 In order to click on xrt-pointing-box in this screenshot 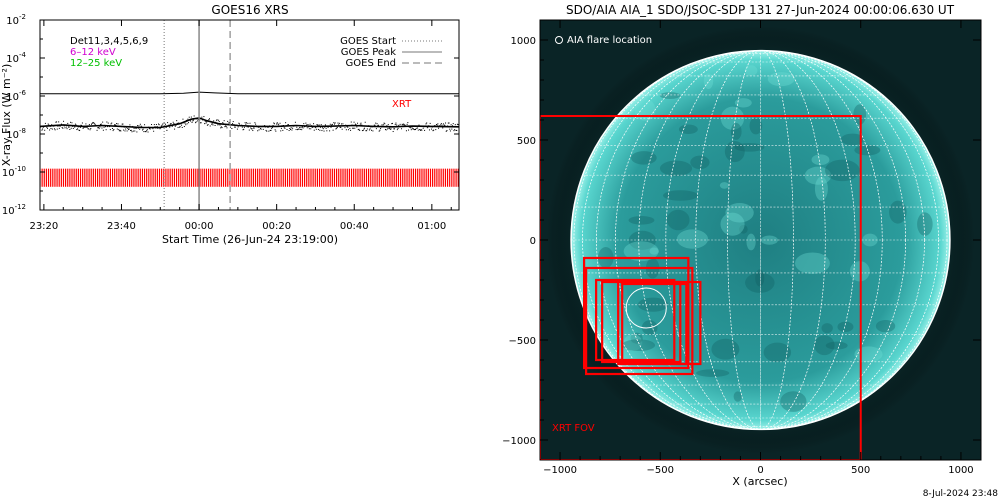, I will do `click(635, 320)`.